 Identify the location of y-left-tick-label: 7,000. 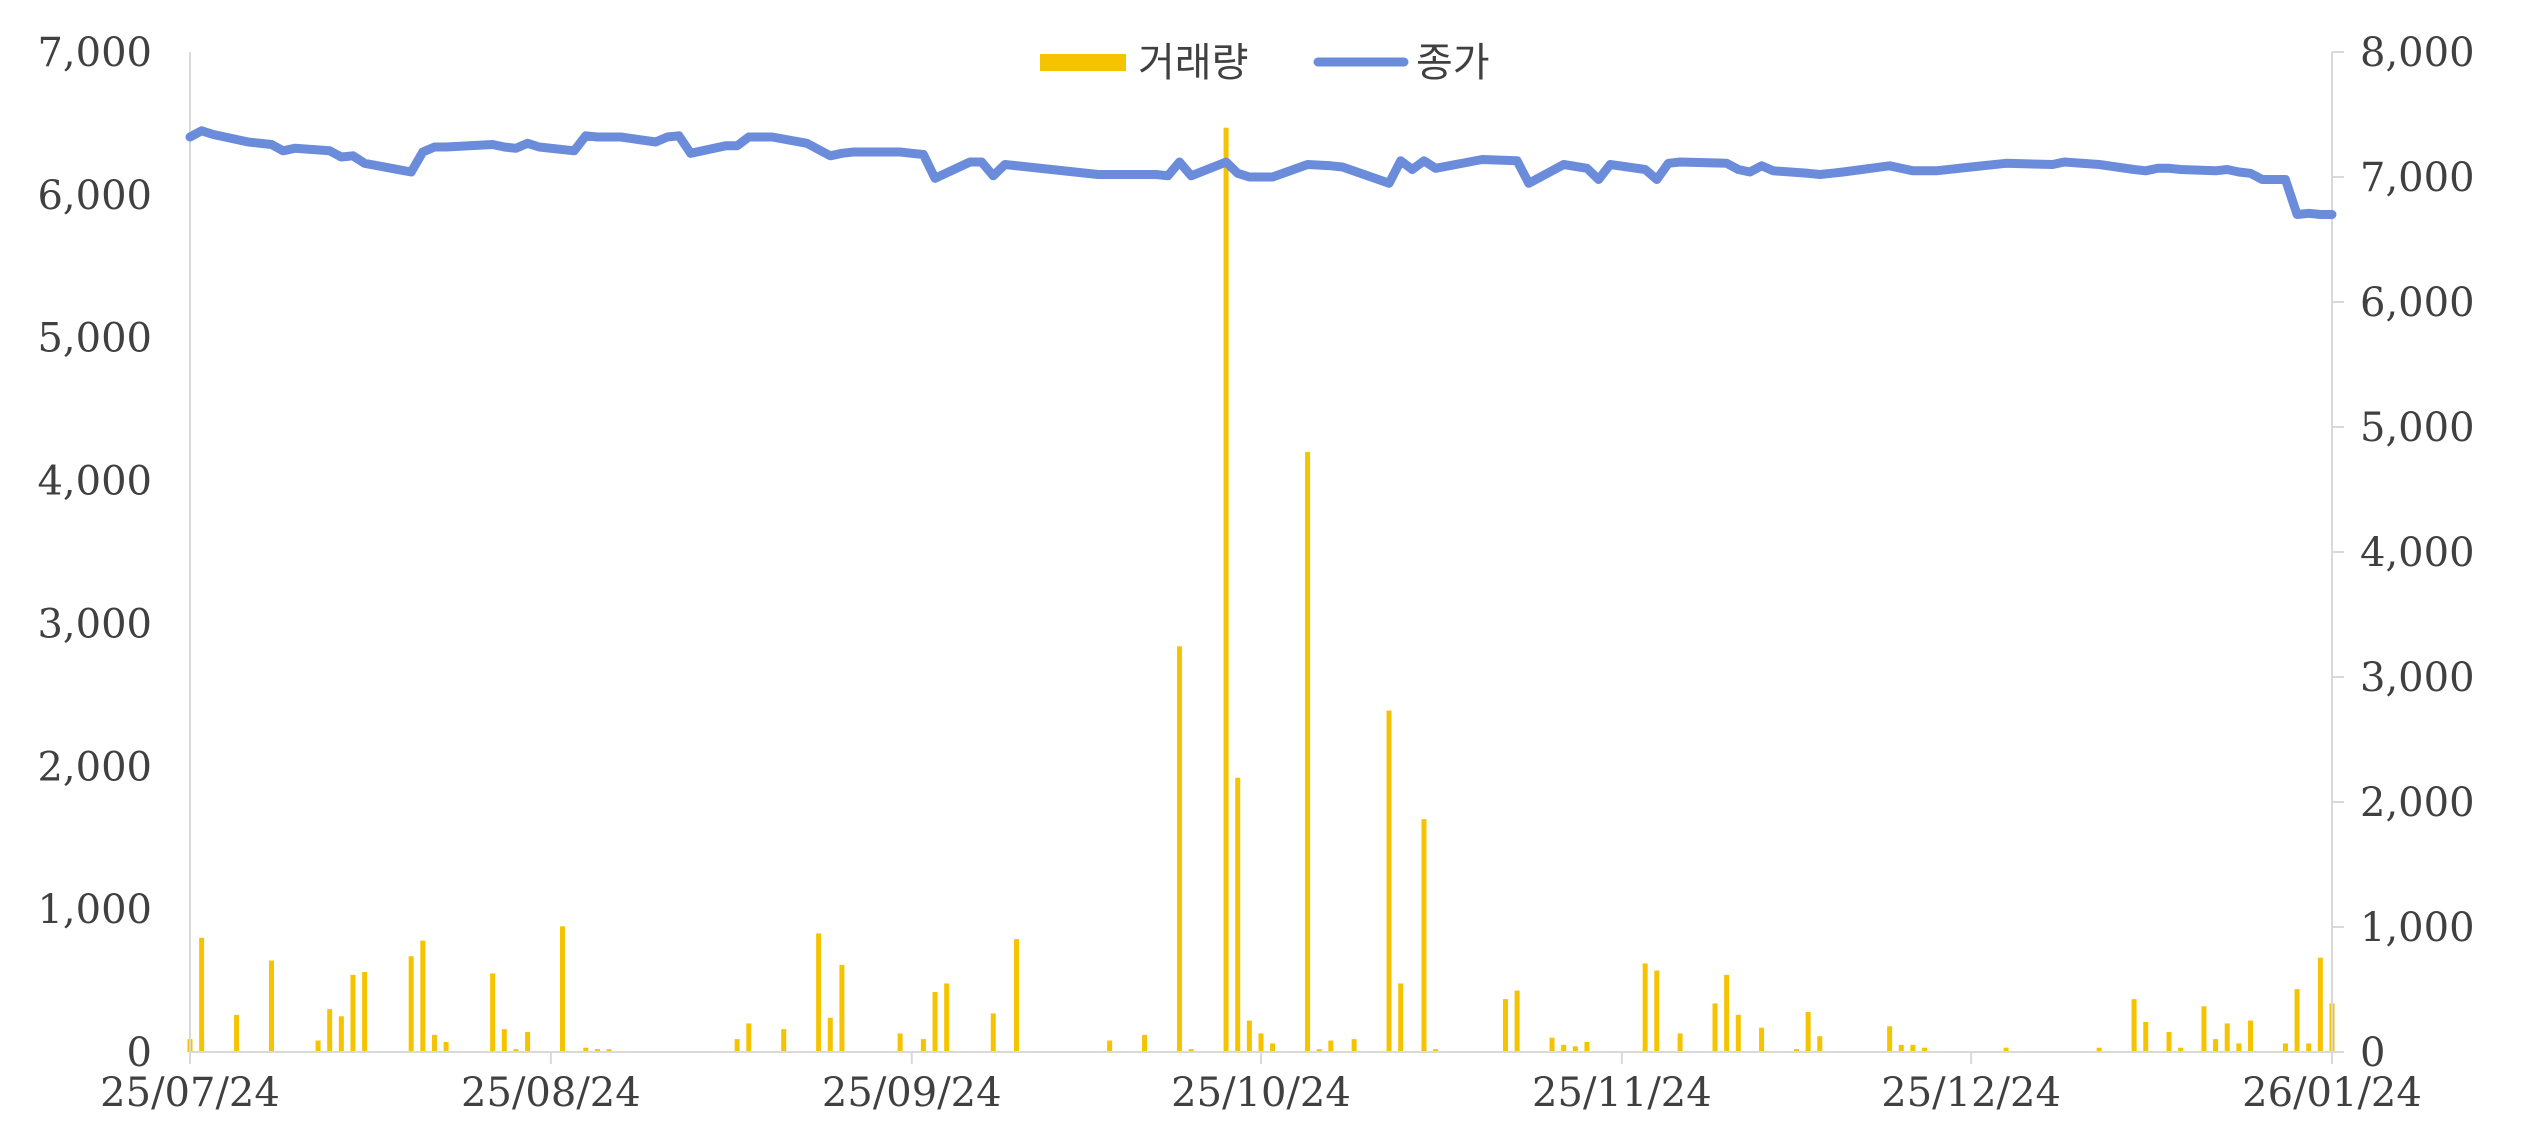
(94, 53).